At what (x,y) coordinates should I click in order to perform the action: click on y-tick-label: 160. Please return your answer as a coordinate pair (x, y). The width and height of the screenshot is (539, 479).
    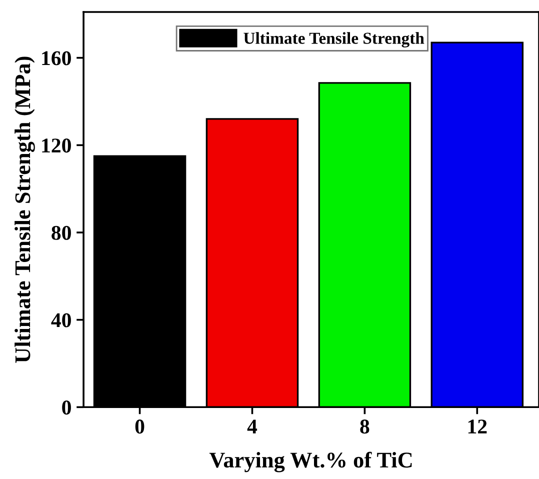
    Looking at the image, I should click on (56, 58).